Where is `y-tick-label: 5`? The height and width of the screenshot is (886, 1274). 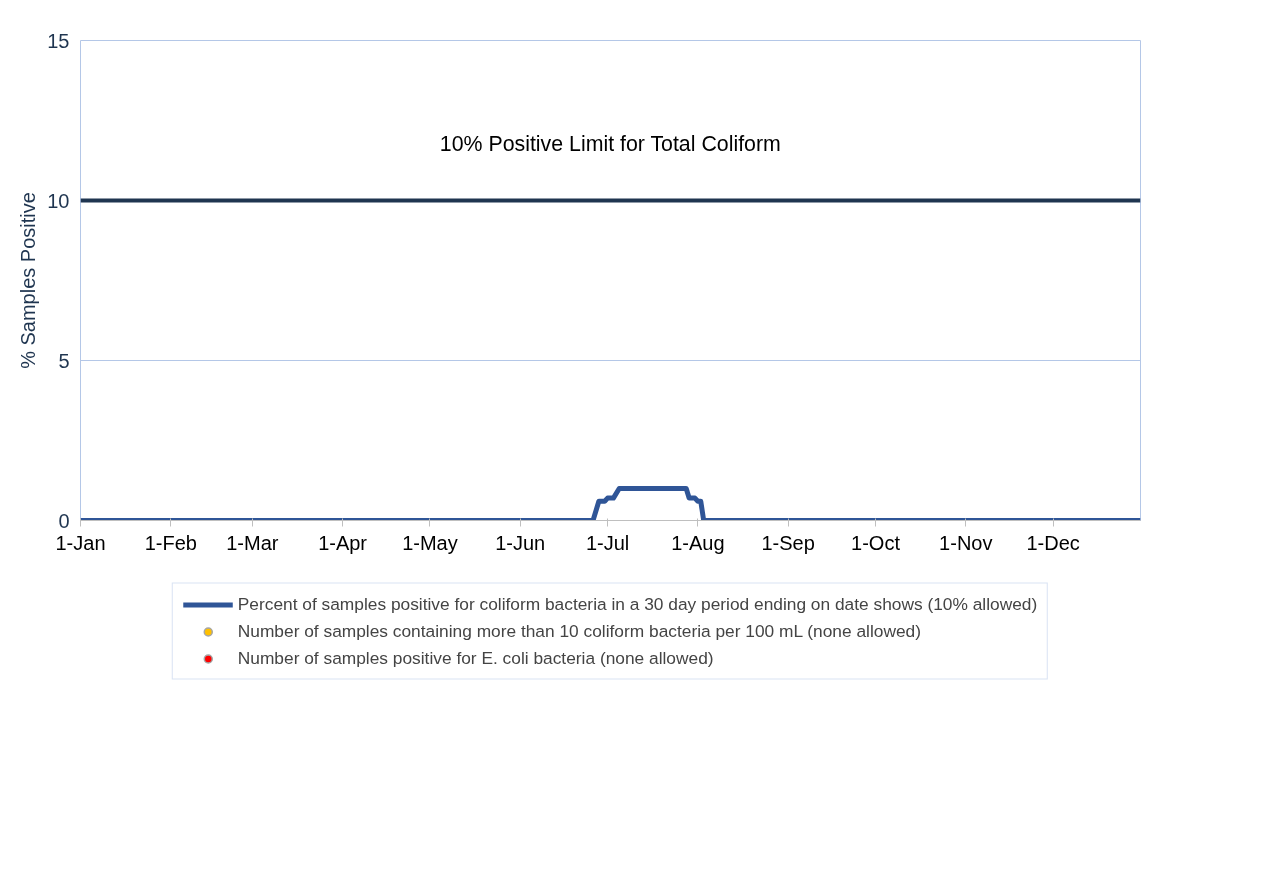 y-tick-label: 5 is located at coordinates (64, 360).